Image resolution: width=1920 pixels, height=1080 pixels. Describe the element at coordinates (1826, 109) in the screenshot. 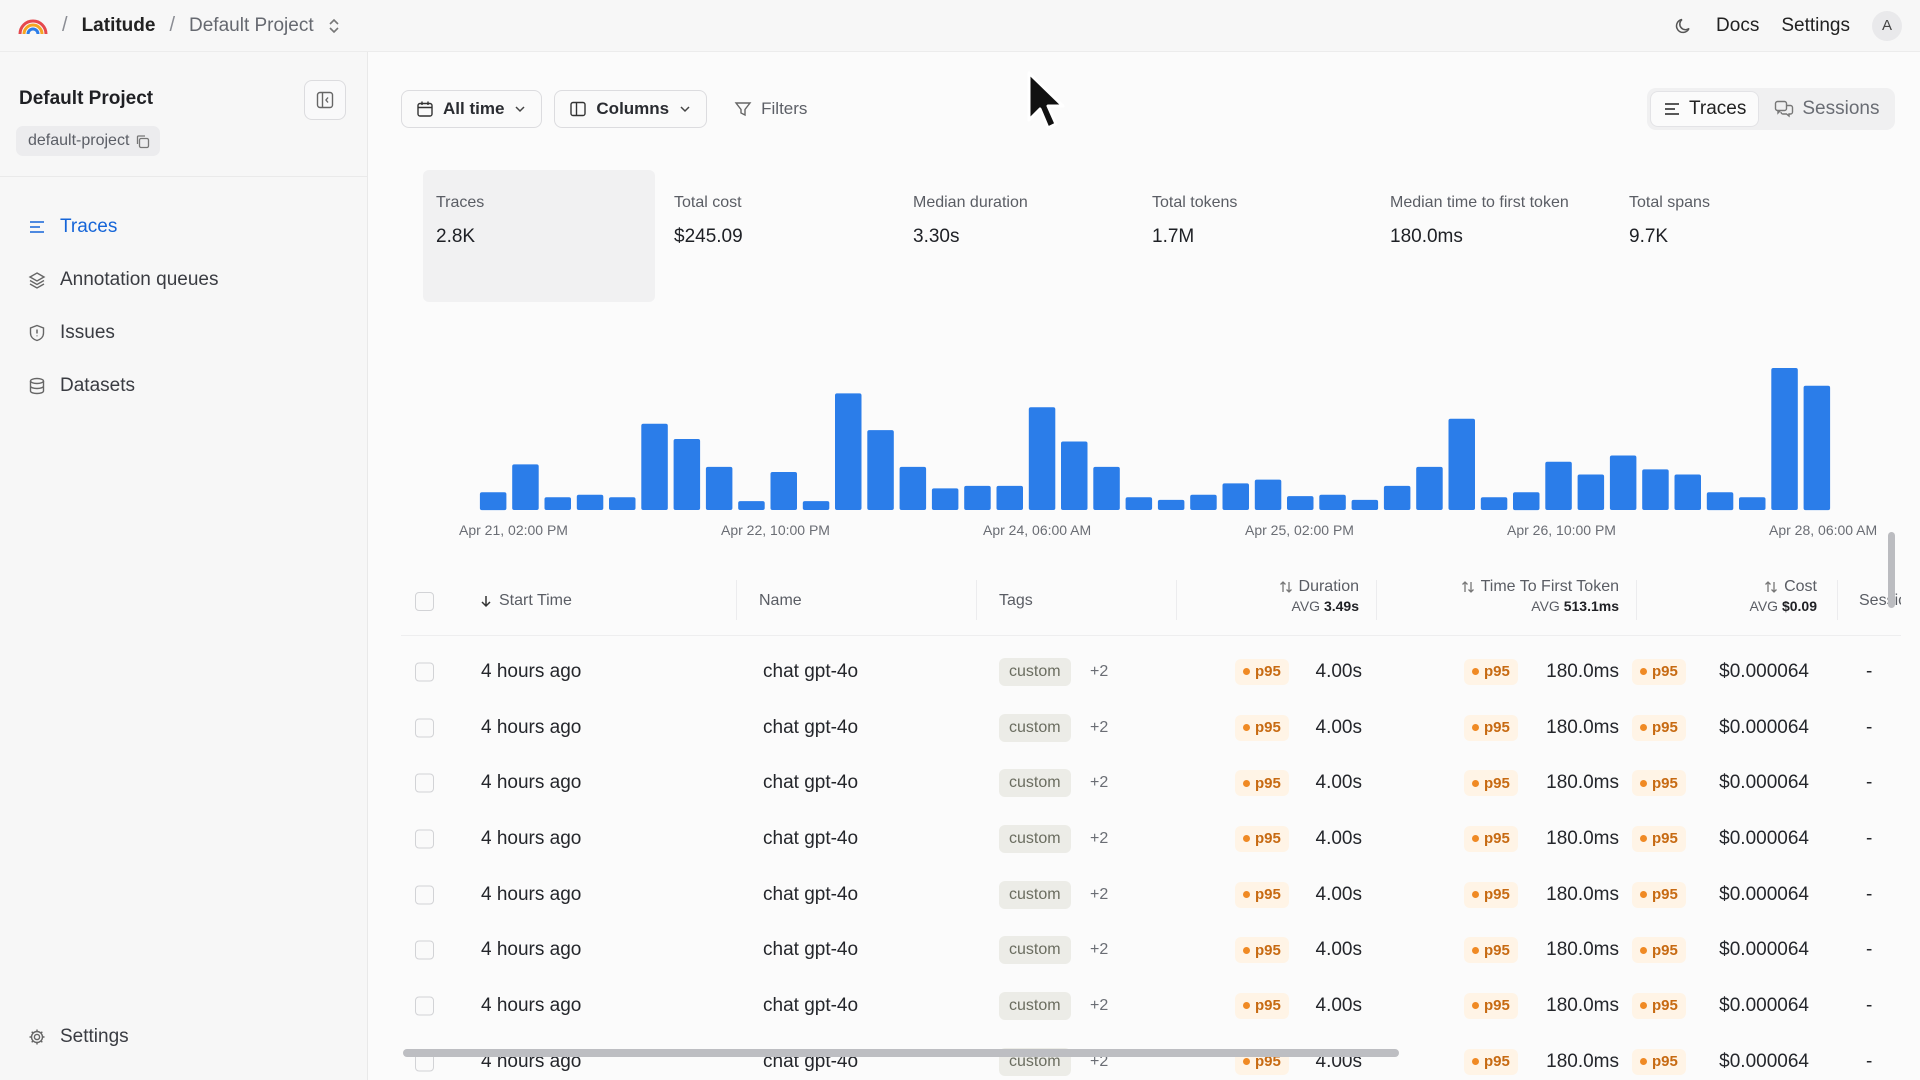

I see `tab-sessions: Sessions` at that location.